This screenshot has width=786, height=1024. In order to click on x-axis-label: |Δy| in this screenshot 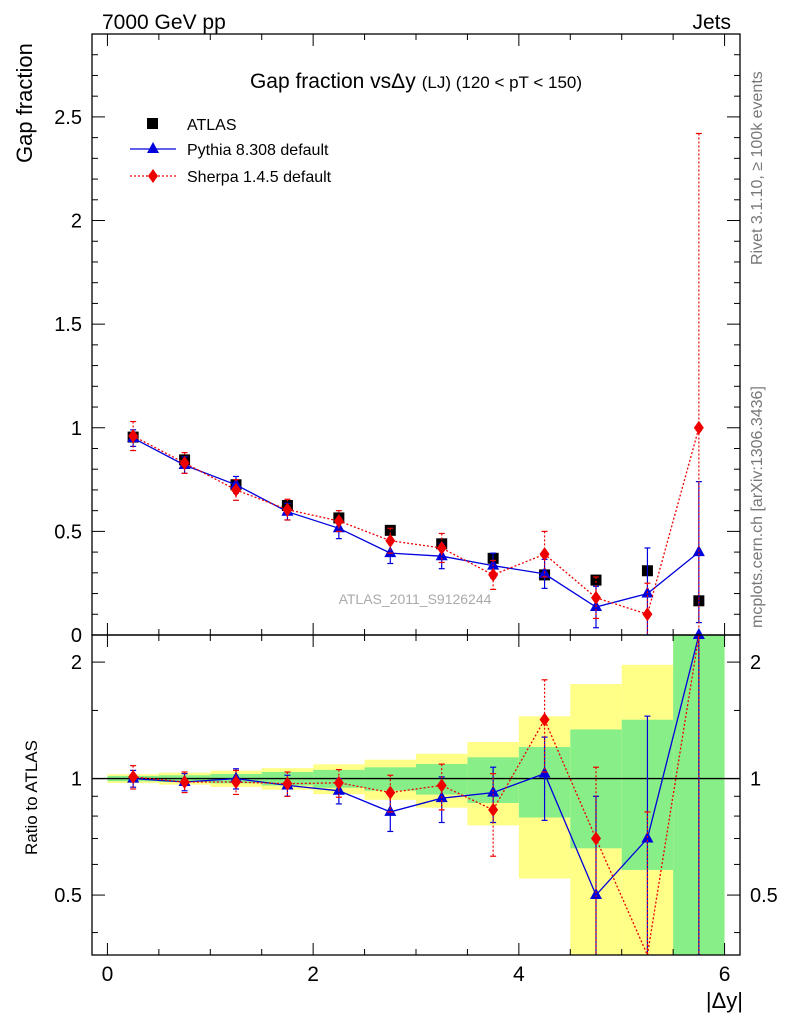, I will do `click(724, 1000)`.